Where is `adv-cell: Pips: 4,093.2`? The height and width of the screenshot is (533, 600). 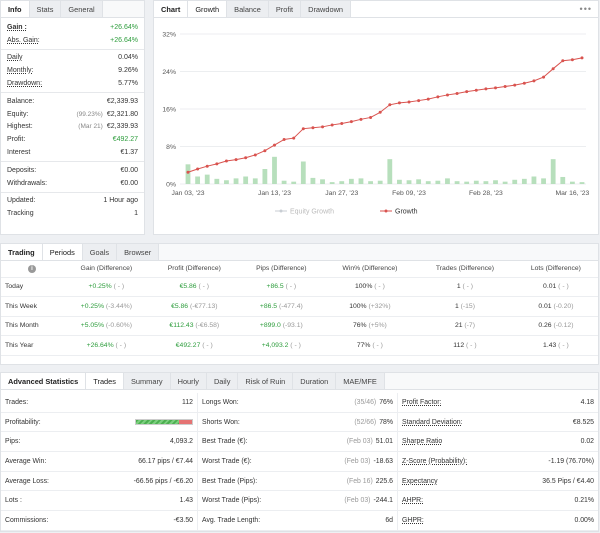
adv-cell: Pips: 4,093.2 is located at coordinates (99, 442).